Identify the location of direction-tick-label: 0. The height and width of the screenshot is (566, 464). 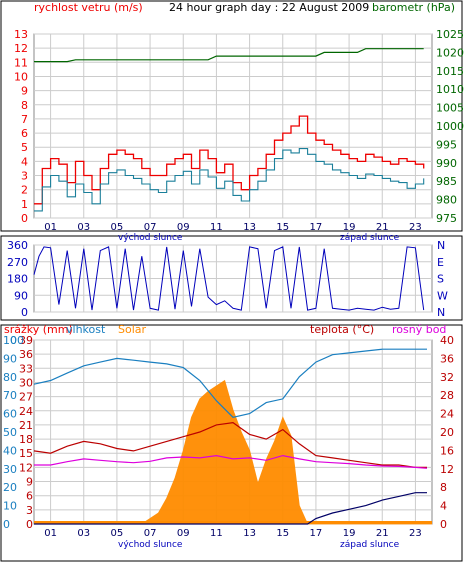
(24, 312).